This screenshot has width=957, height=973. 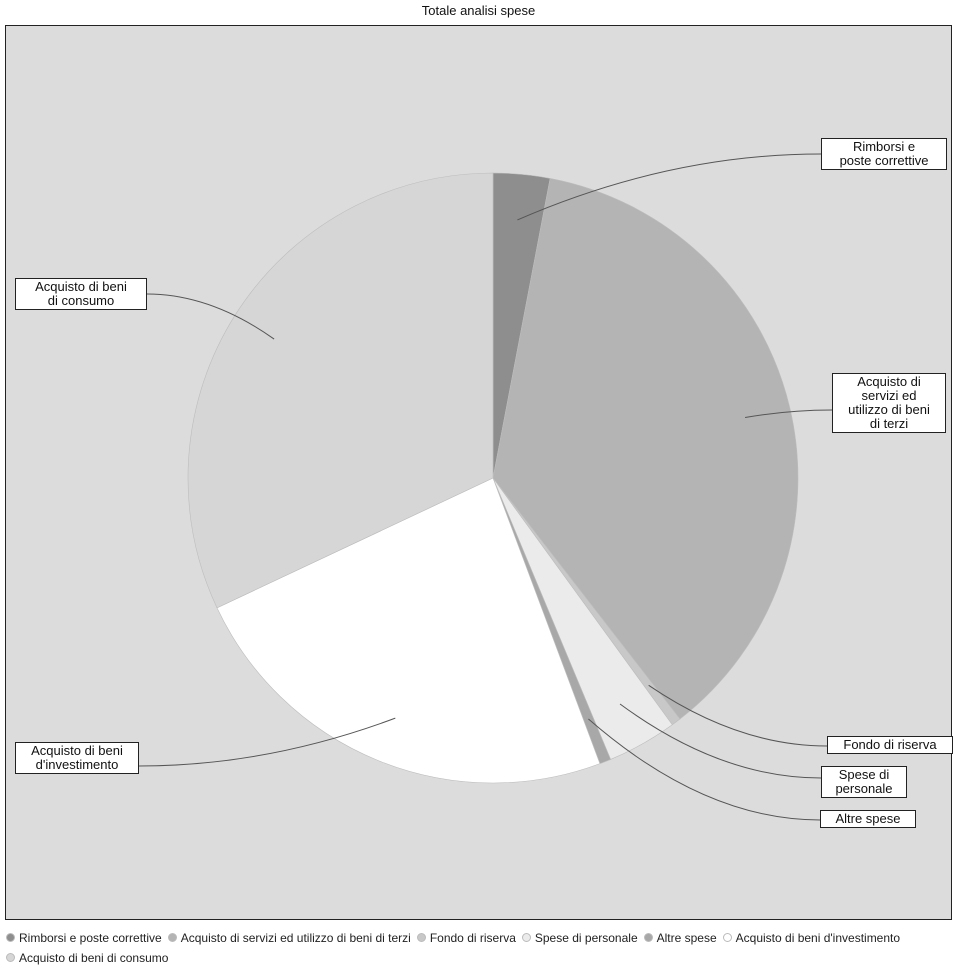 I want to click on callout-fondo-riserva: Fondo di riserva, so click(x=890, y=745).